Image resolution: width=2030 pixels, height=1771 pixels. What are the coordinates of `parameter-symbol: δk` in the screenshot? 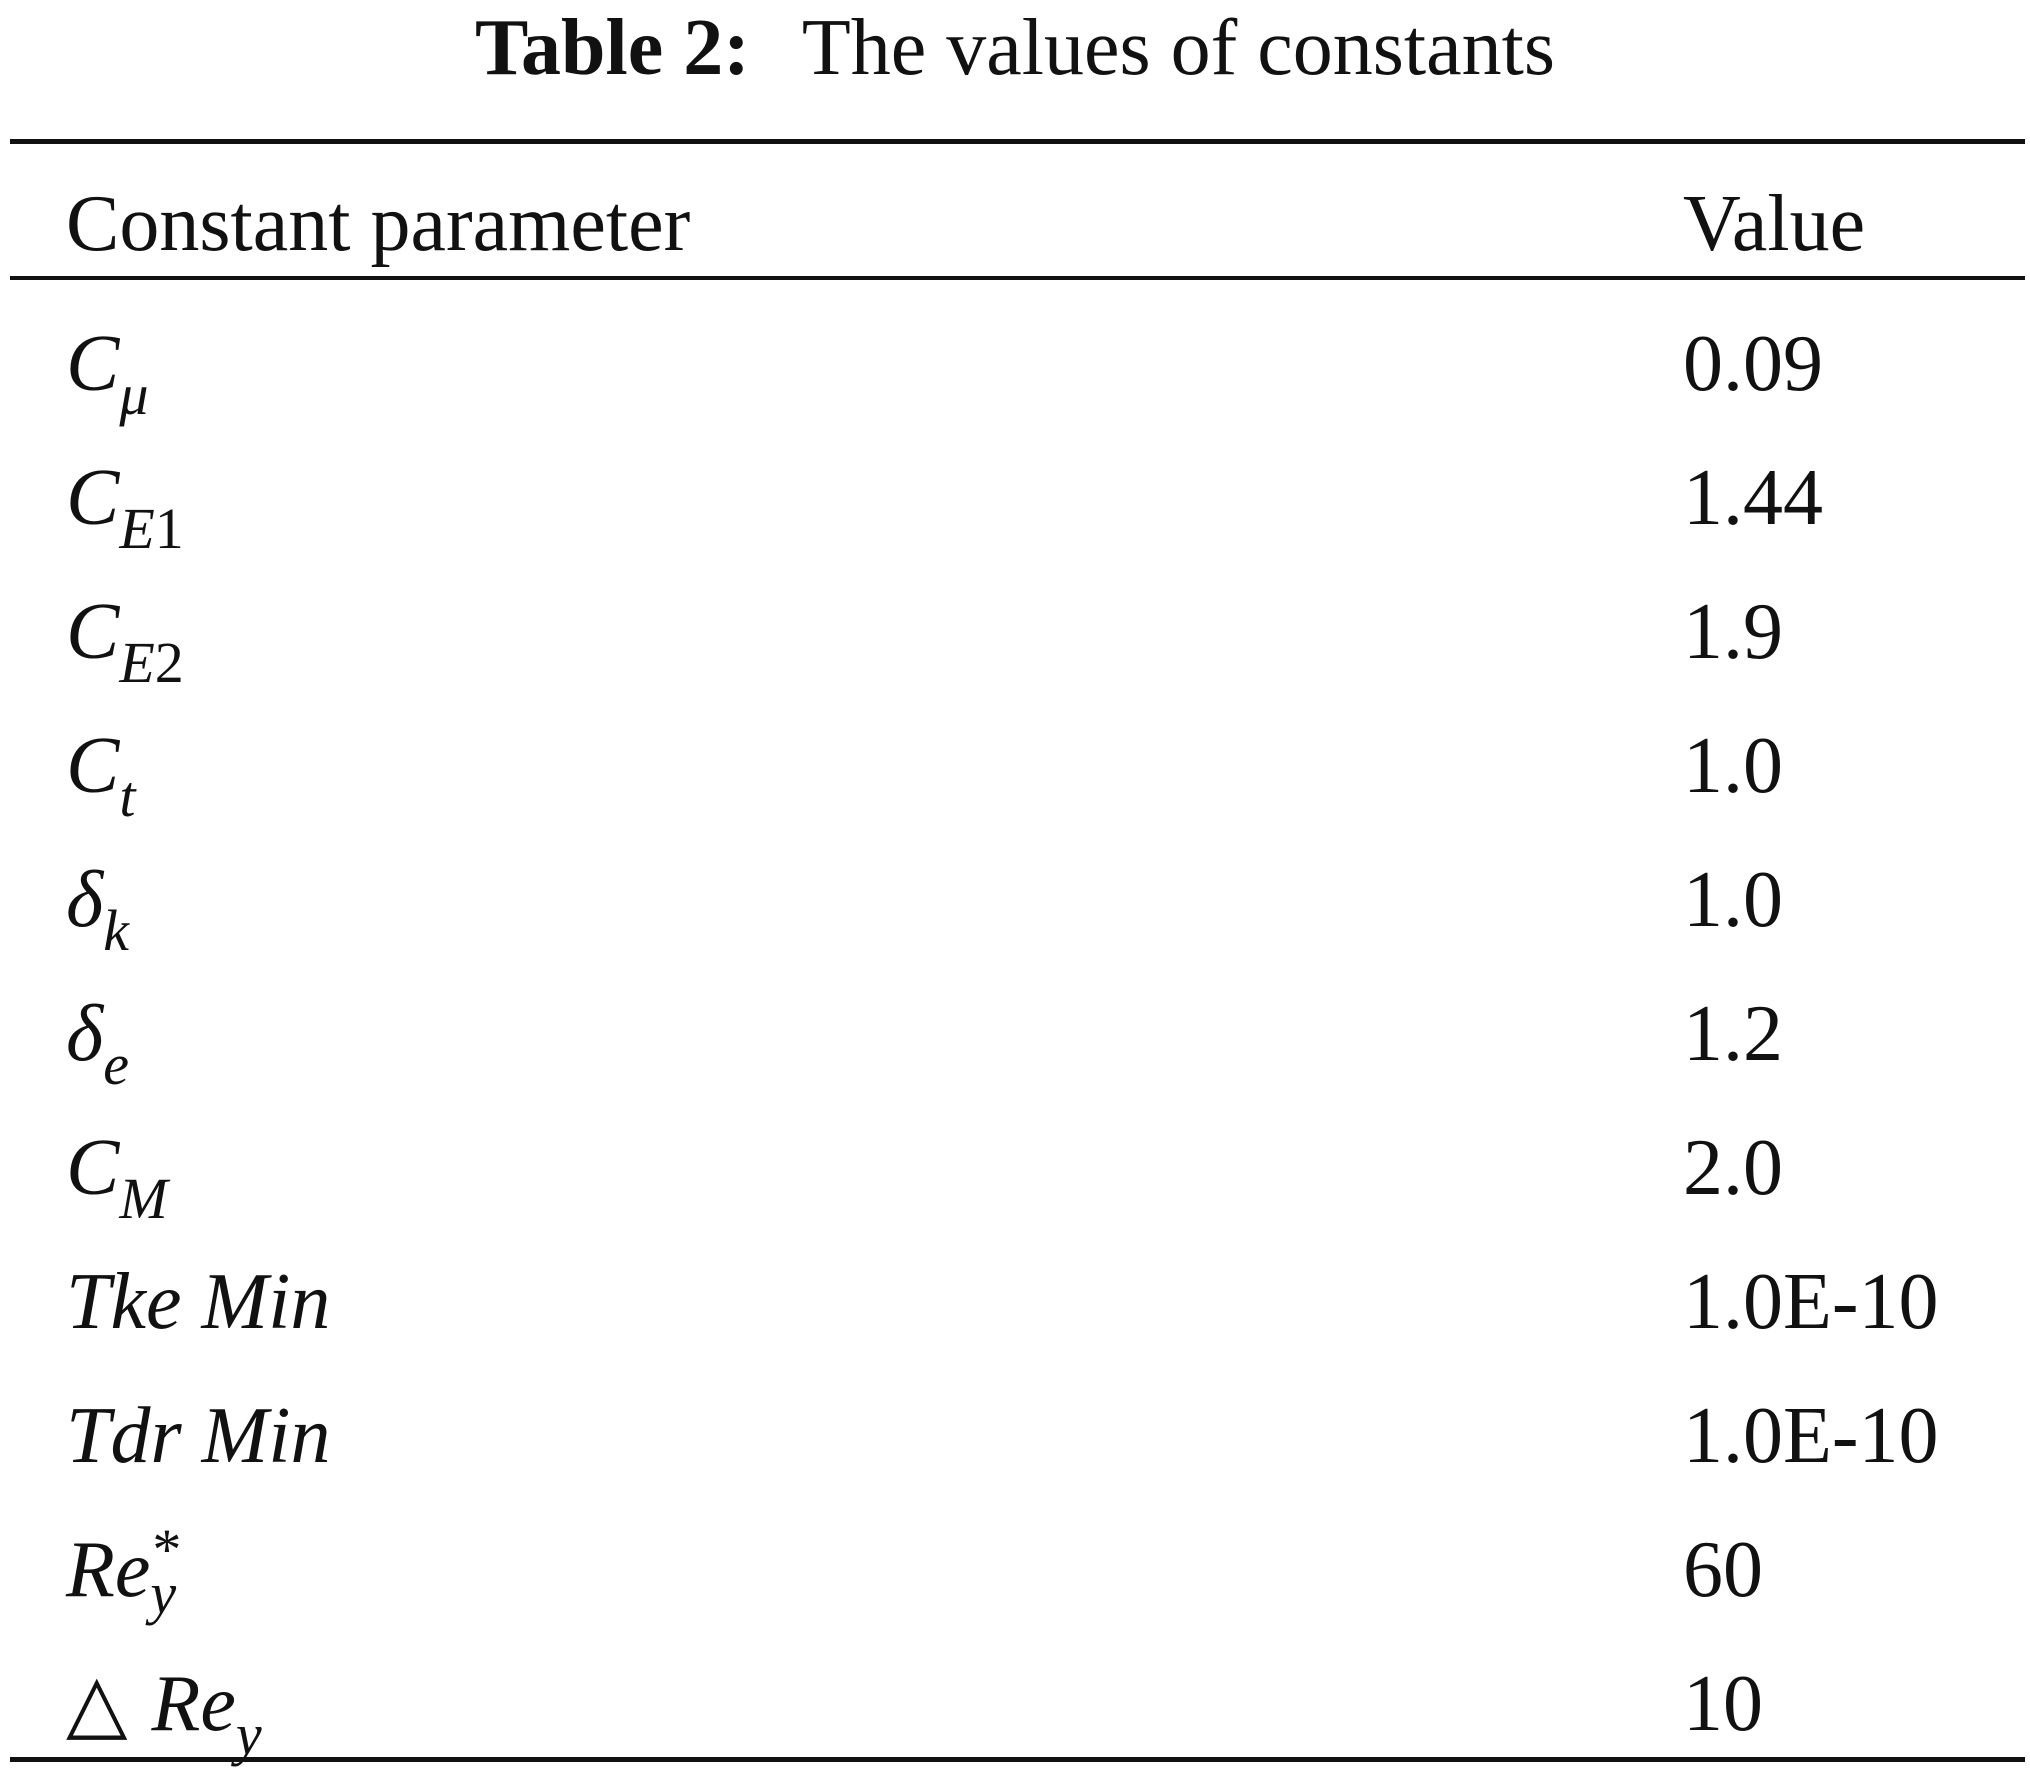 It's located at (97, 909).